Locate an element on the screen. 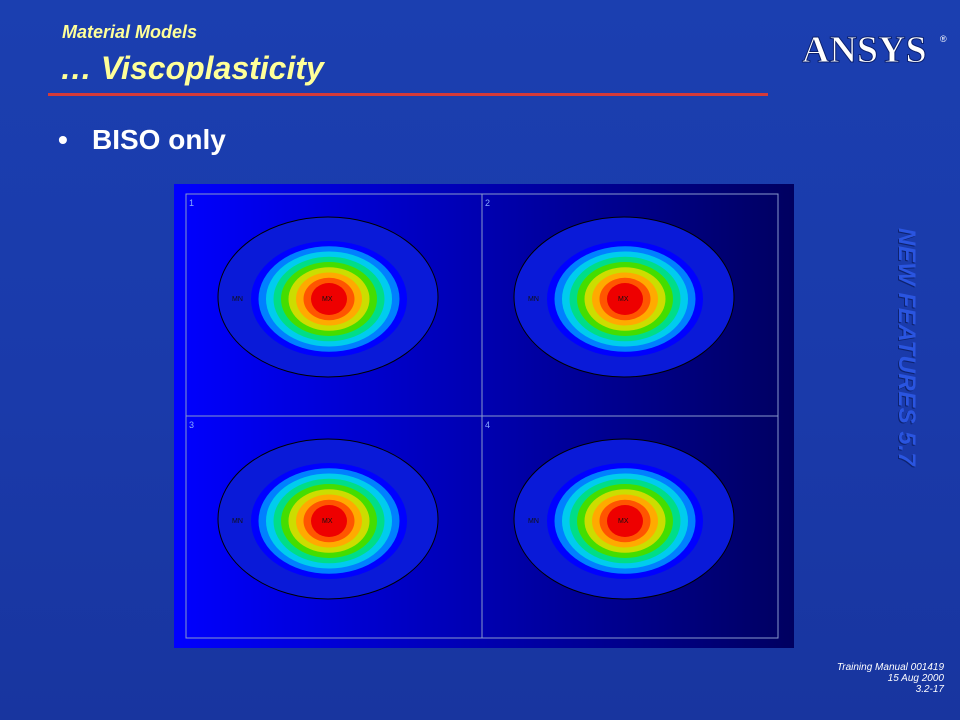 The image size is (960, 720). plot-panel-1: 1 MN MX is located at coordinates (334, 305).